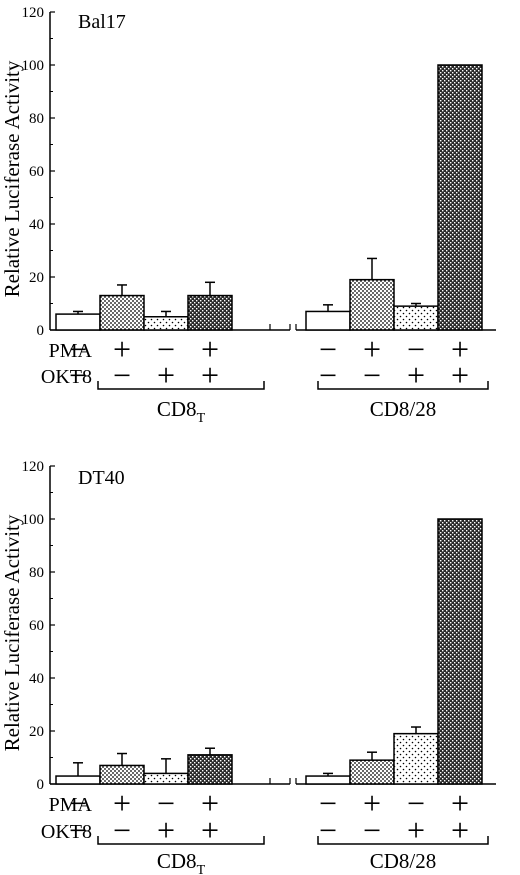 The width and height of the screenshot is (520, 875). What do you see at coordinates (101, 478) in the screenshot?
I see `panel-title: DT40` at bounding box center [101, 478].